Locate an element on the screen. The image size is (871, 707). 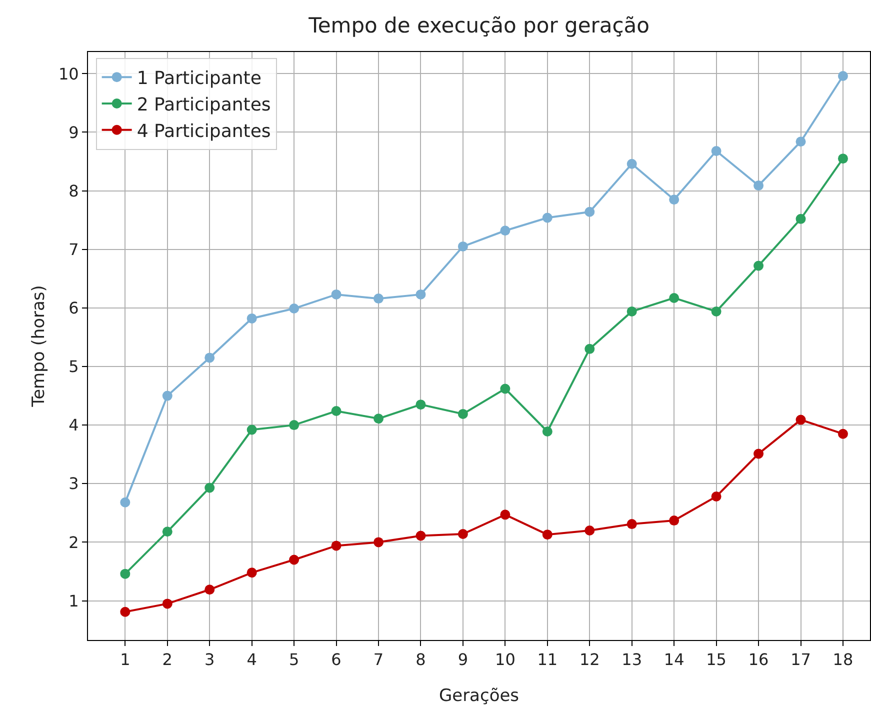
x-tick-label: 13 is located at coordinates (632, 660).